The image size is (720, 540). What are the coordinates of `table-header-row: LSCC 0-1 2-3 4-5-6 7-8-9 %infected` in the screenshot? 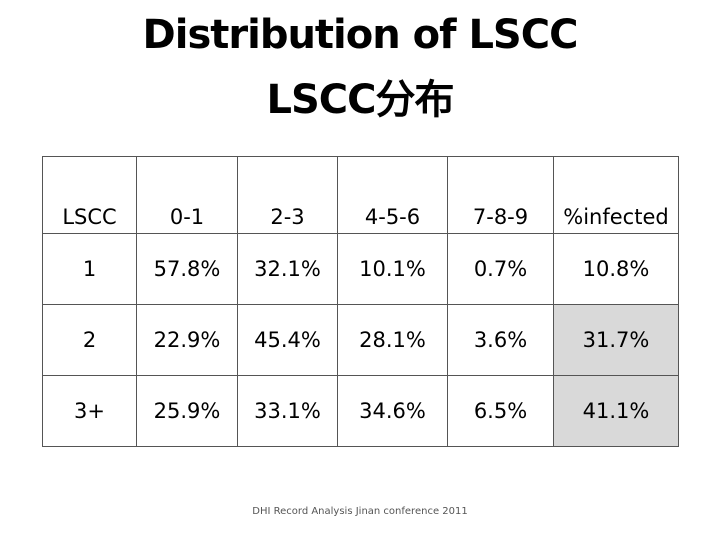 It's located at (360, 195).